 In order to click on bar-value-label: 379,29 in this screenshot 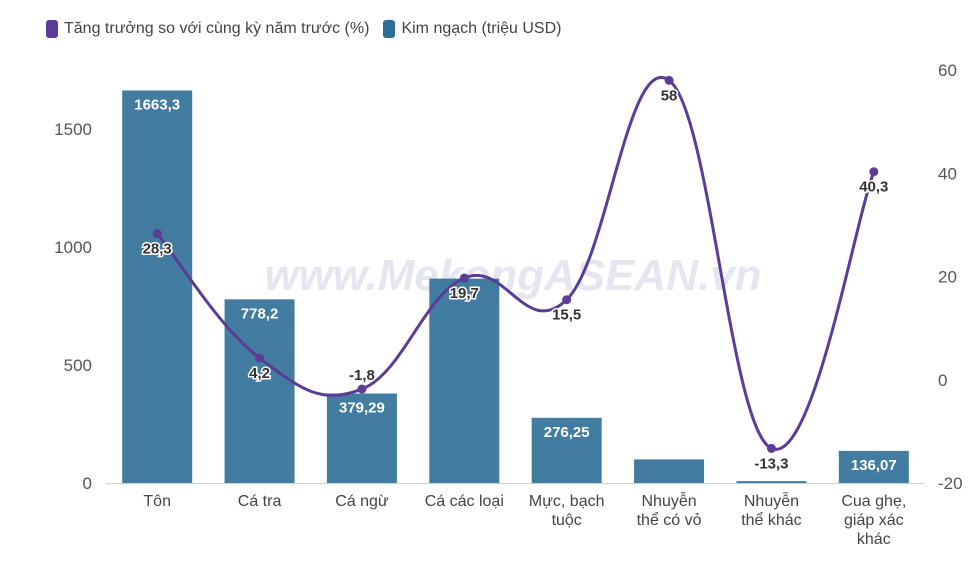, I will do `click(362, 407)`.